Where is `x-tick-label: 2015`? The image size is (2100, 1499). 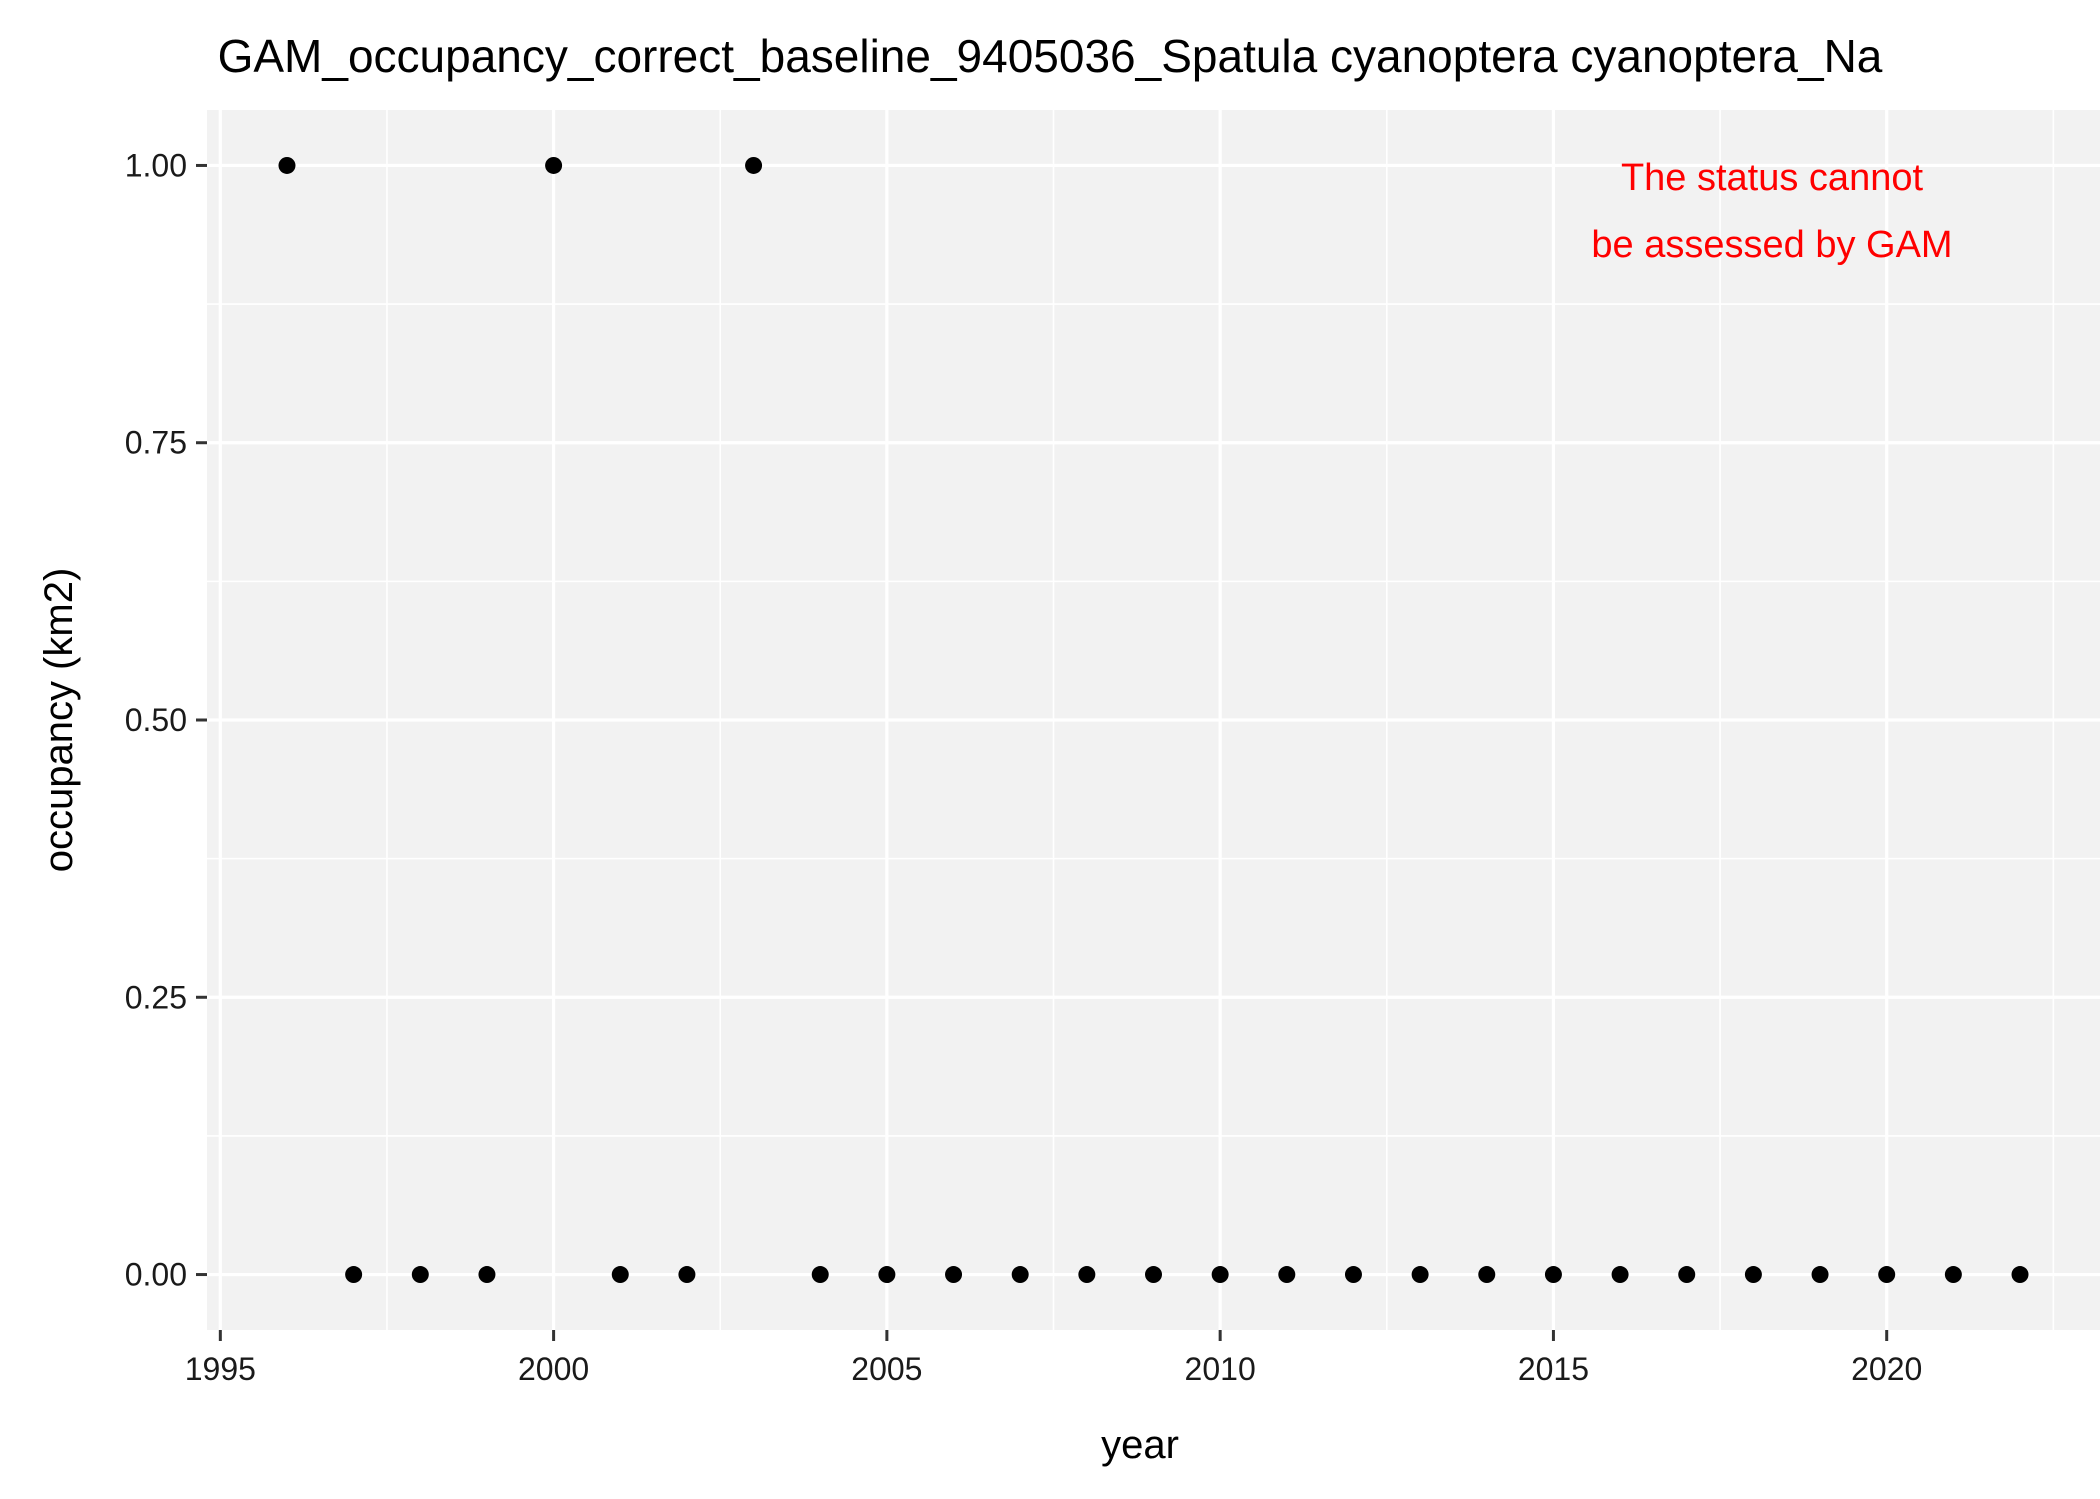 x-tick-label: 2015 is located at coordinates (1553, 1369).